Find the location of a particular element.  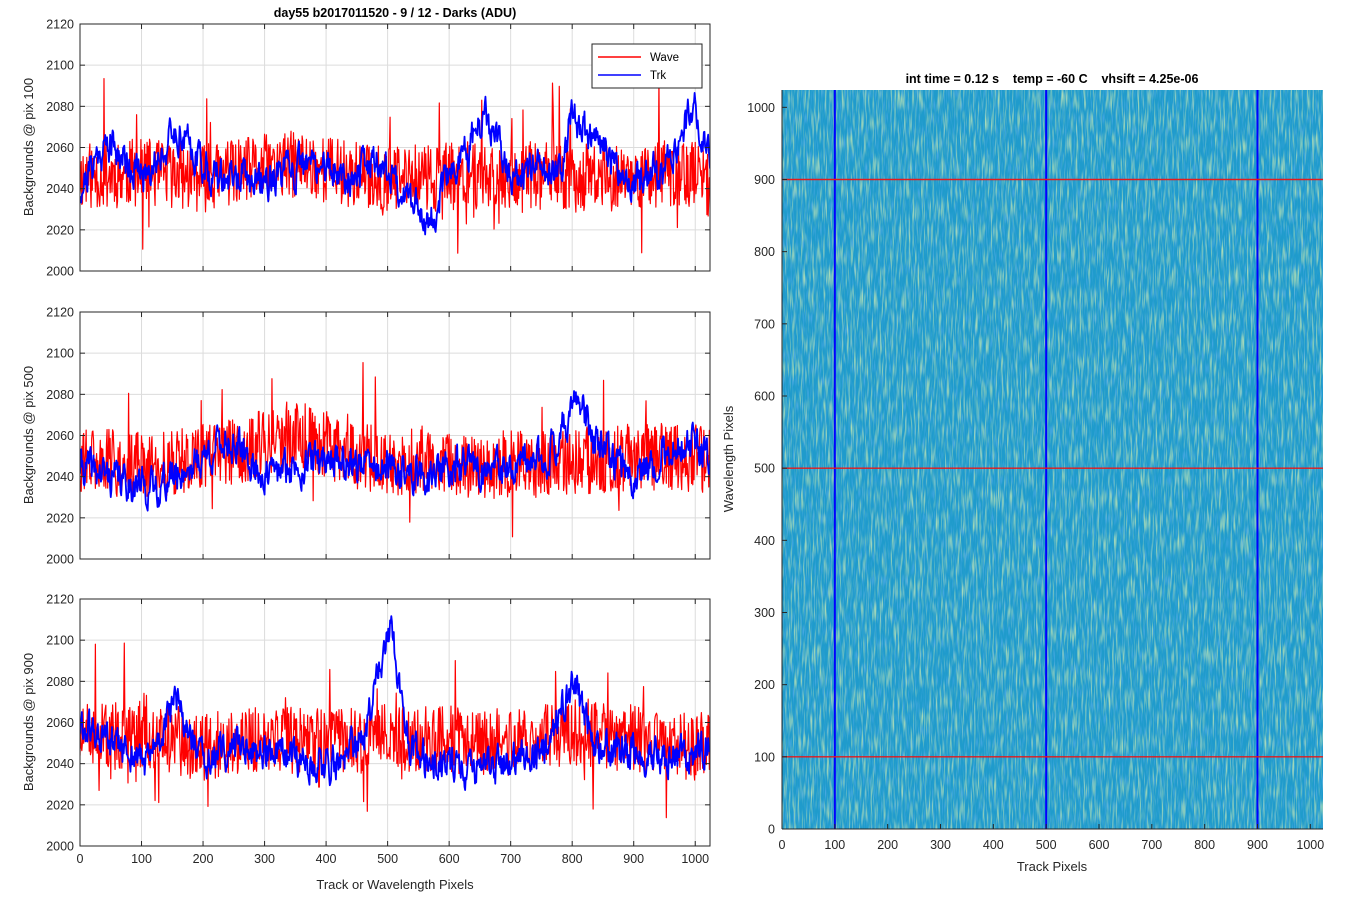

y-axis-label: Wavelength Pixels is located at coordinates (728, 458).